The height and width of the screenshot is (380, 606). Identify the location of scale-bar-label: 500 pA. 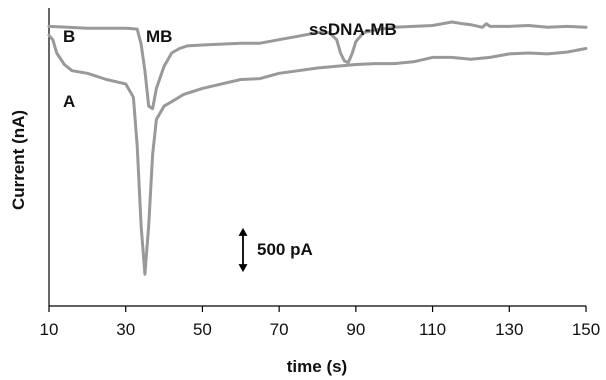
(285, 249).